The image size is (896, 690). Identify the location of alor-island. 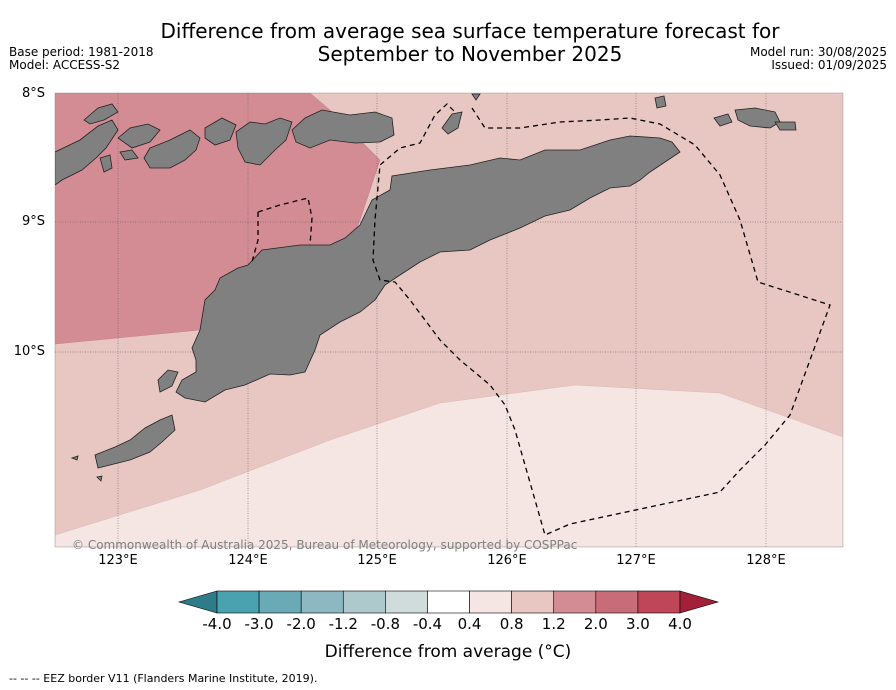
(264, 141).